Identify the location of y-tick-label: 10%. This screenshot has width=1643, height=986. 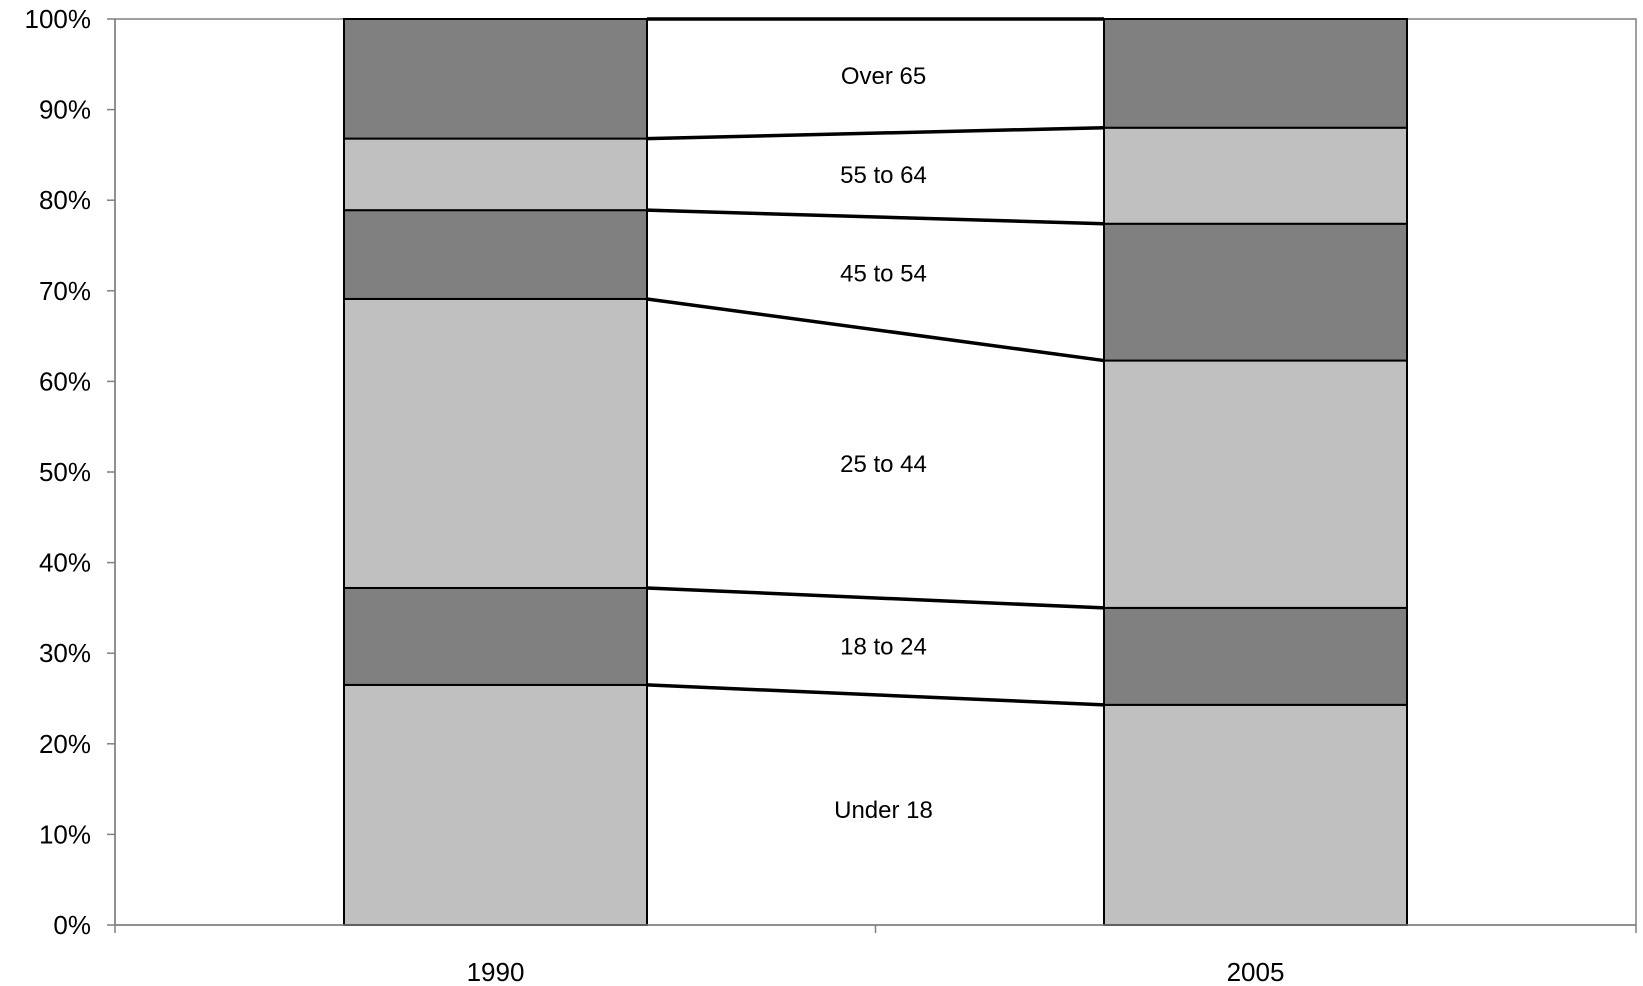
(65, 834).